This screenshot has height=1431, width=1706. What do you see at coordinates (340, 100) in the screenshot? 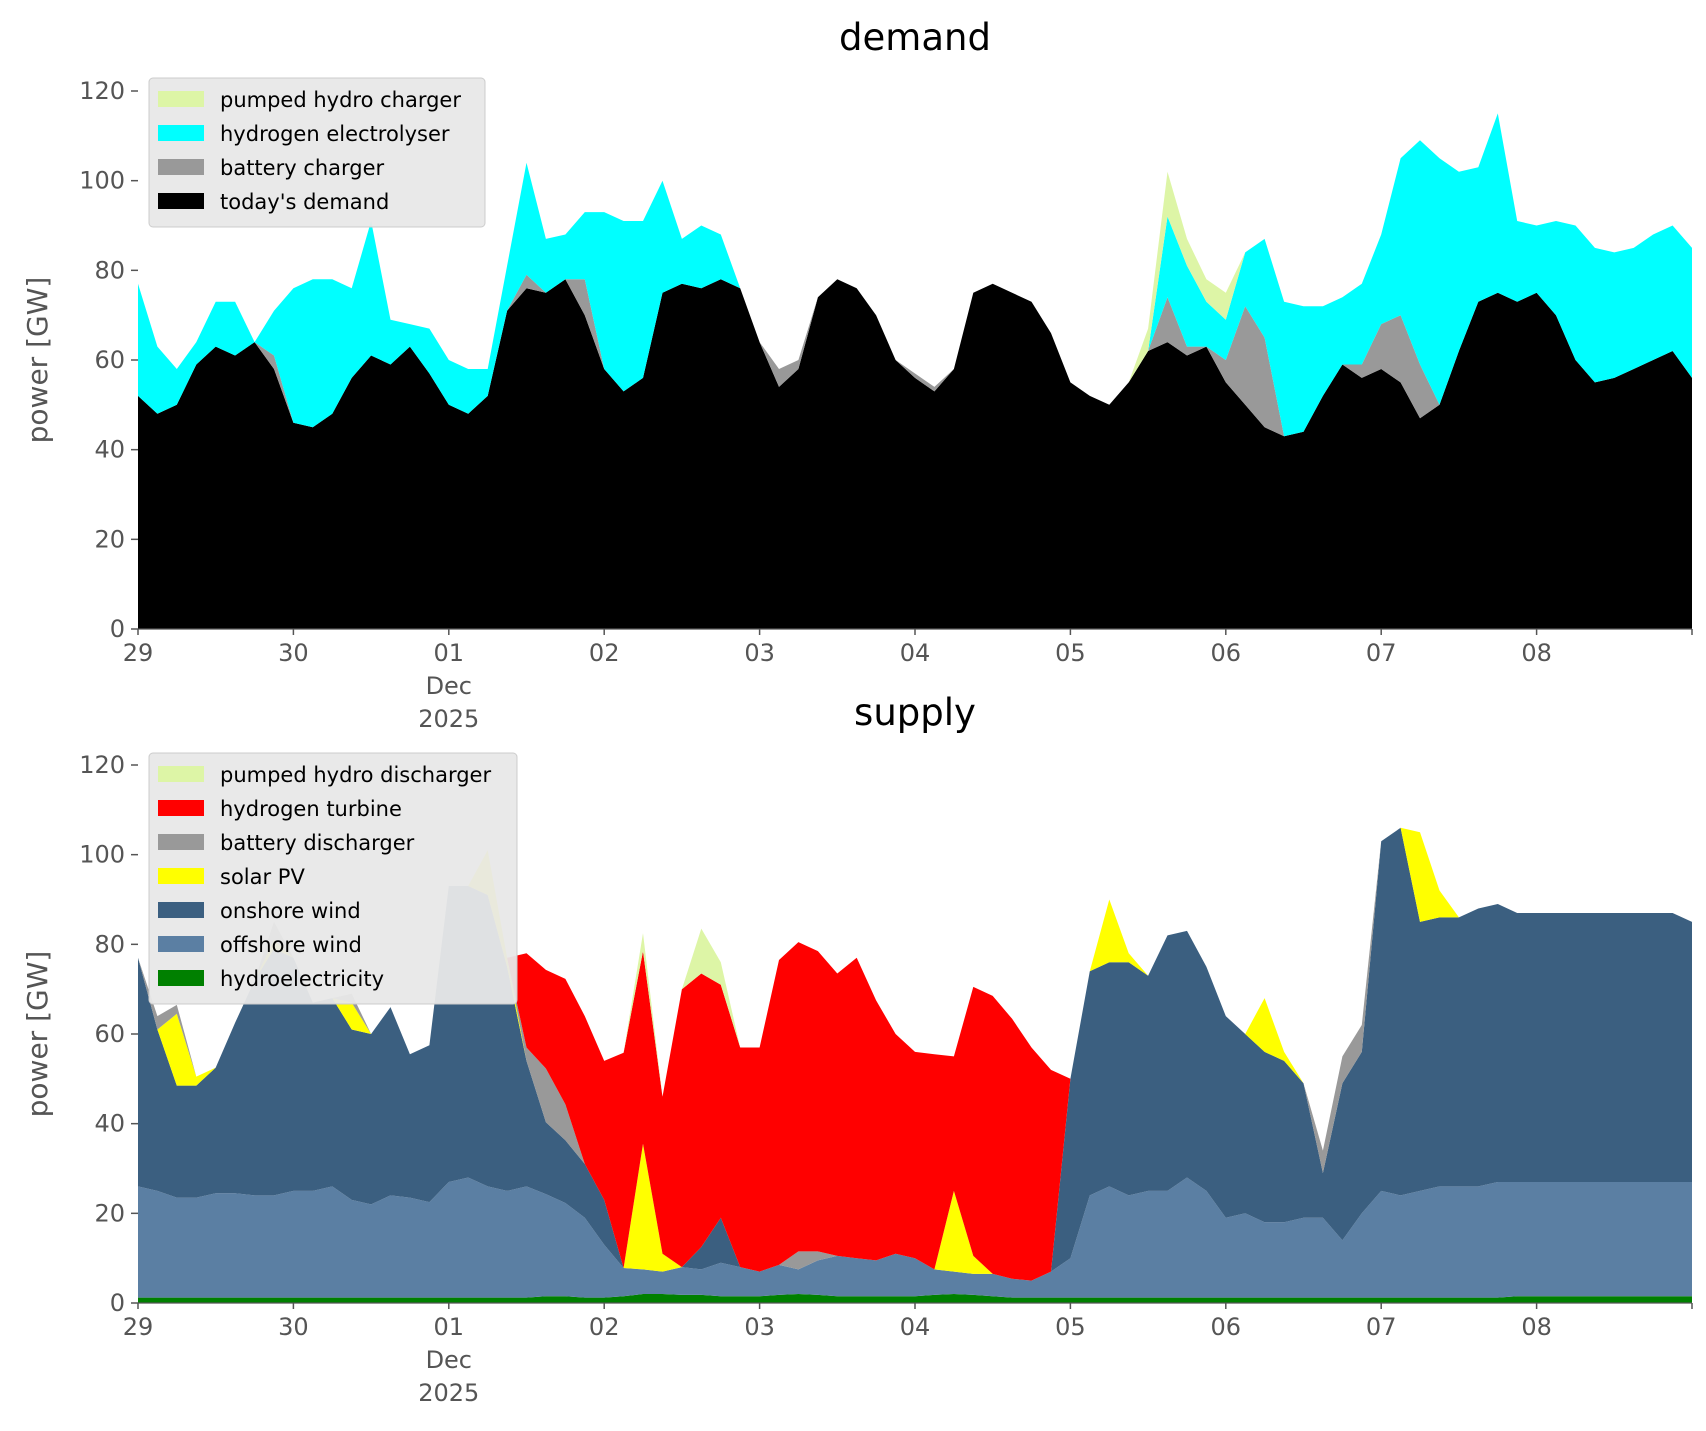
I see `legend-item-label: pumped hydro charger` at bounding box center [340, 100].